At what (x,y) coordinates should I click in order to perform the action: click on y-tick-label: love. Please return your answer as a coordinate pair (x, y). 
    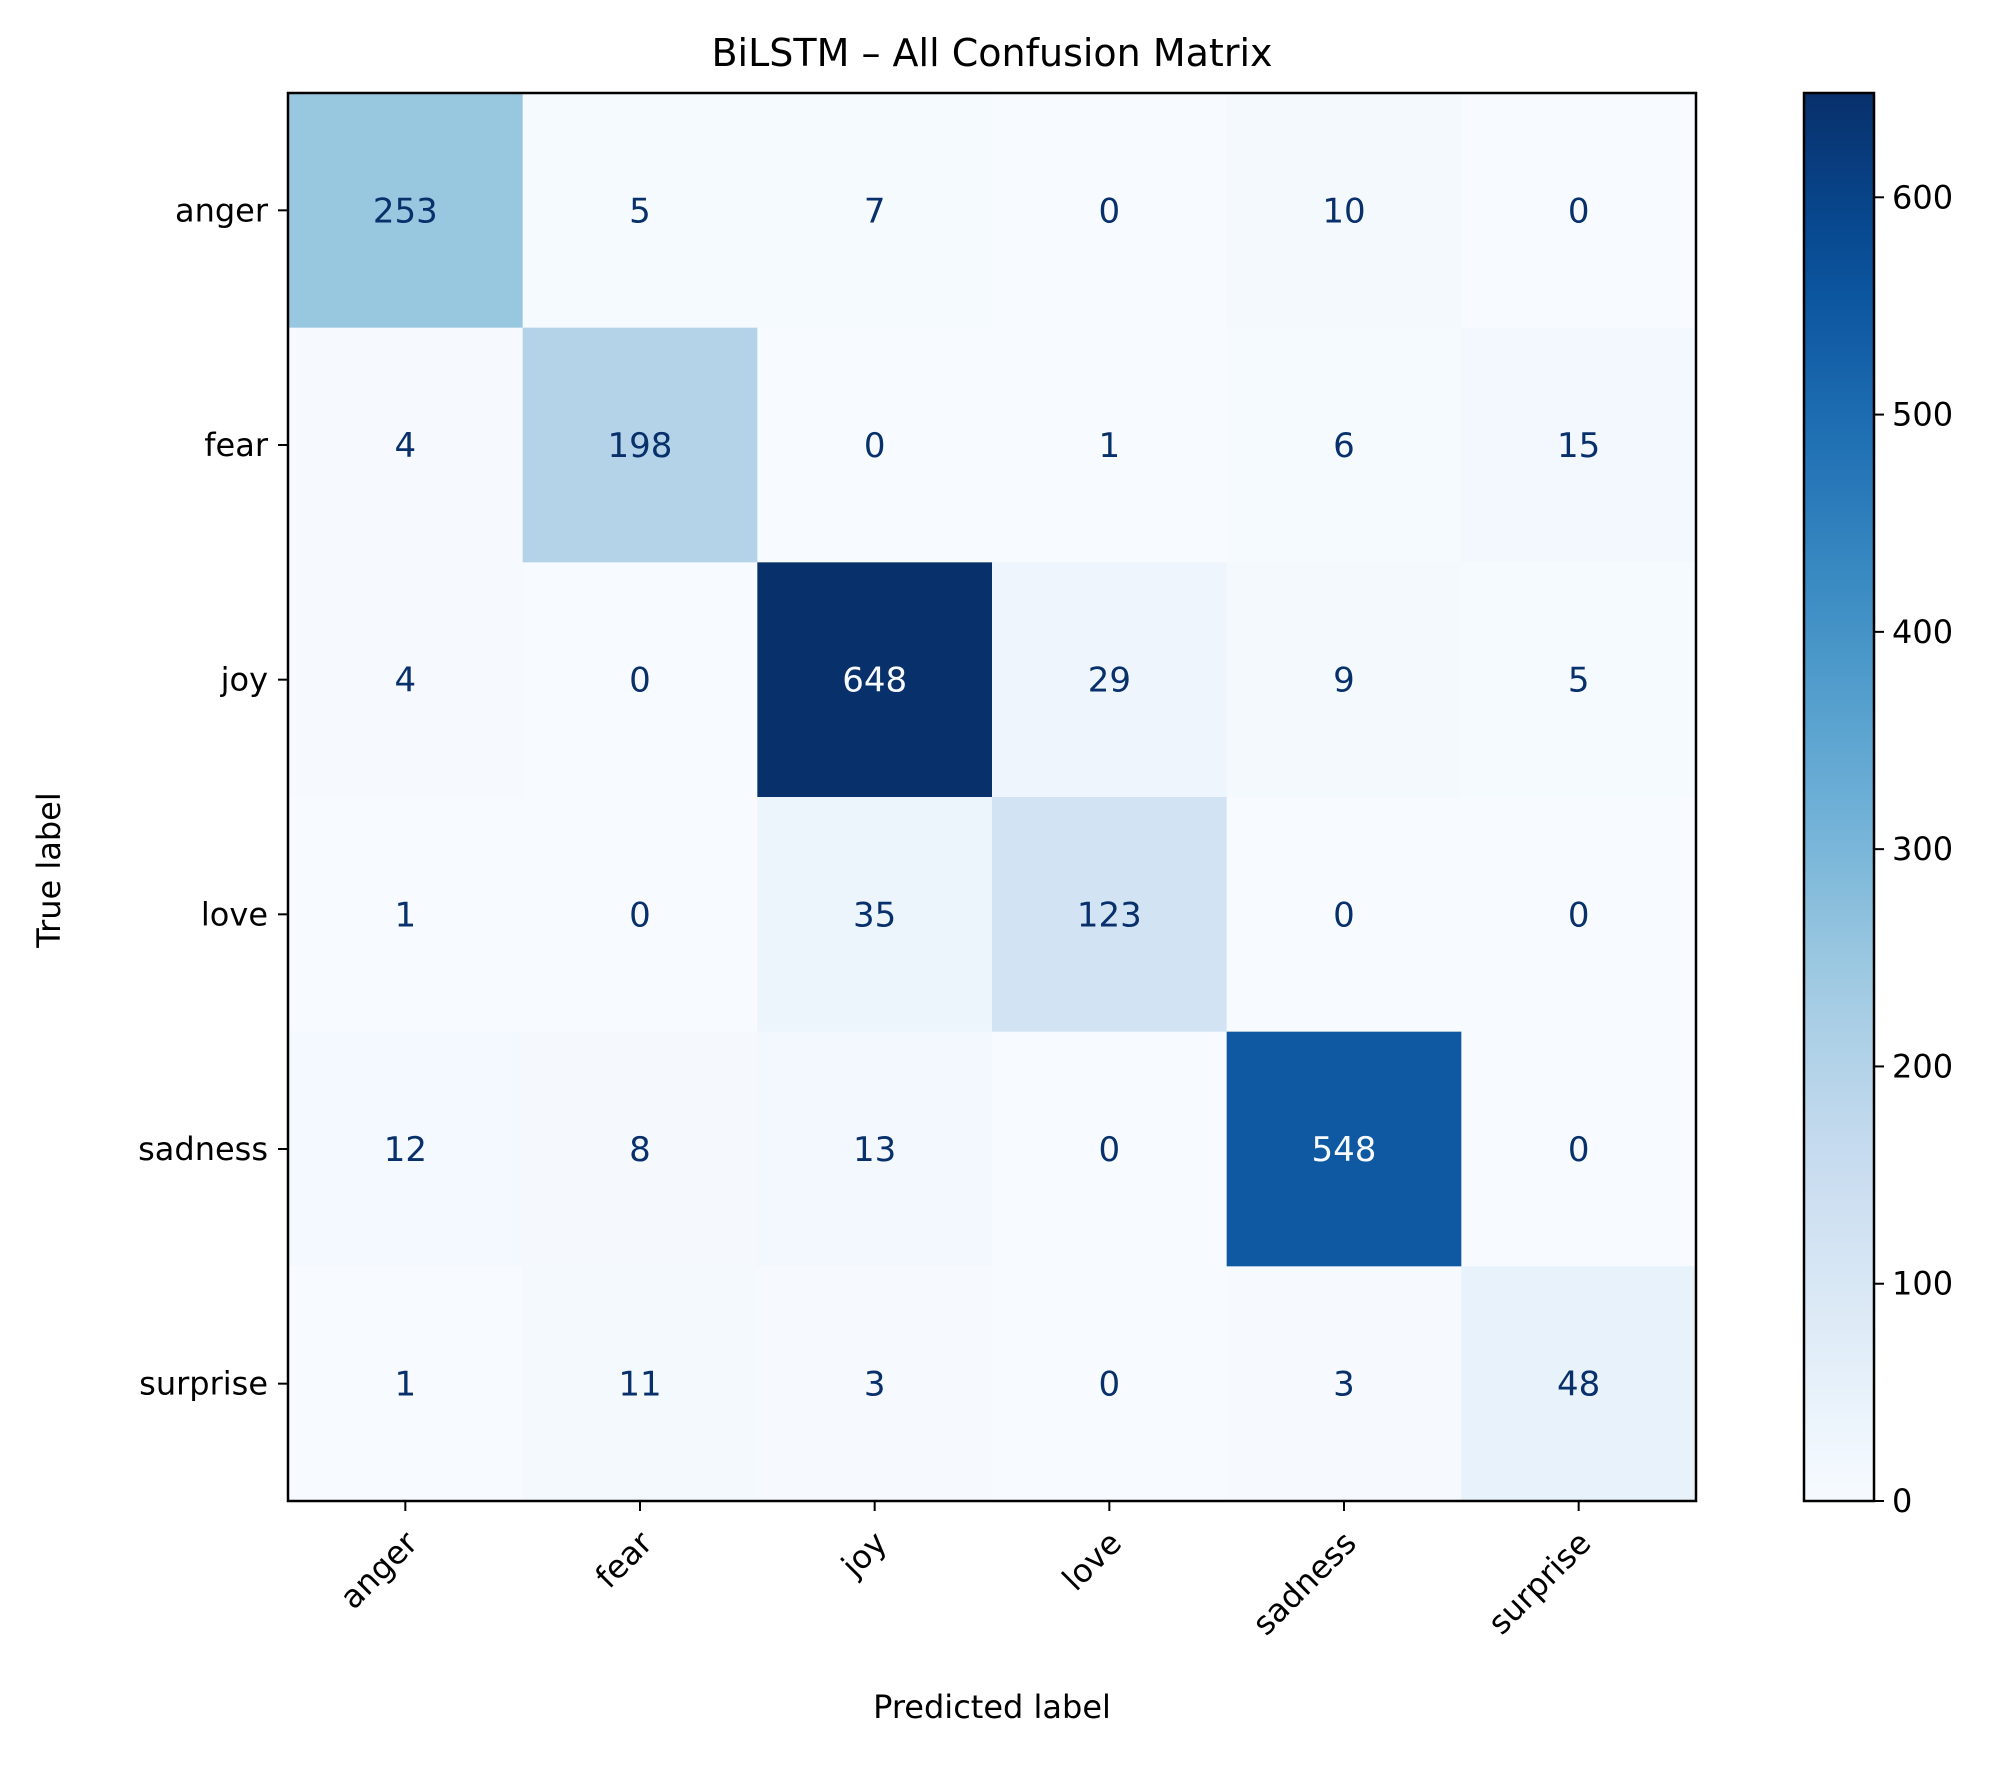
    Looking at the image, I should click on (234, 914).